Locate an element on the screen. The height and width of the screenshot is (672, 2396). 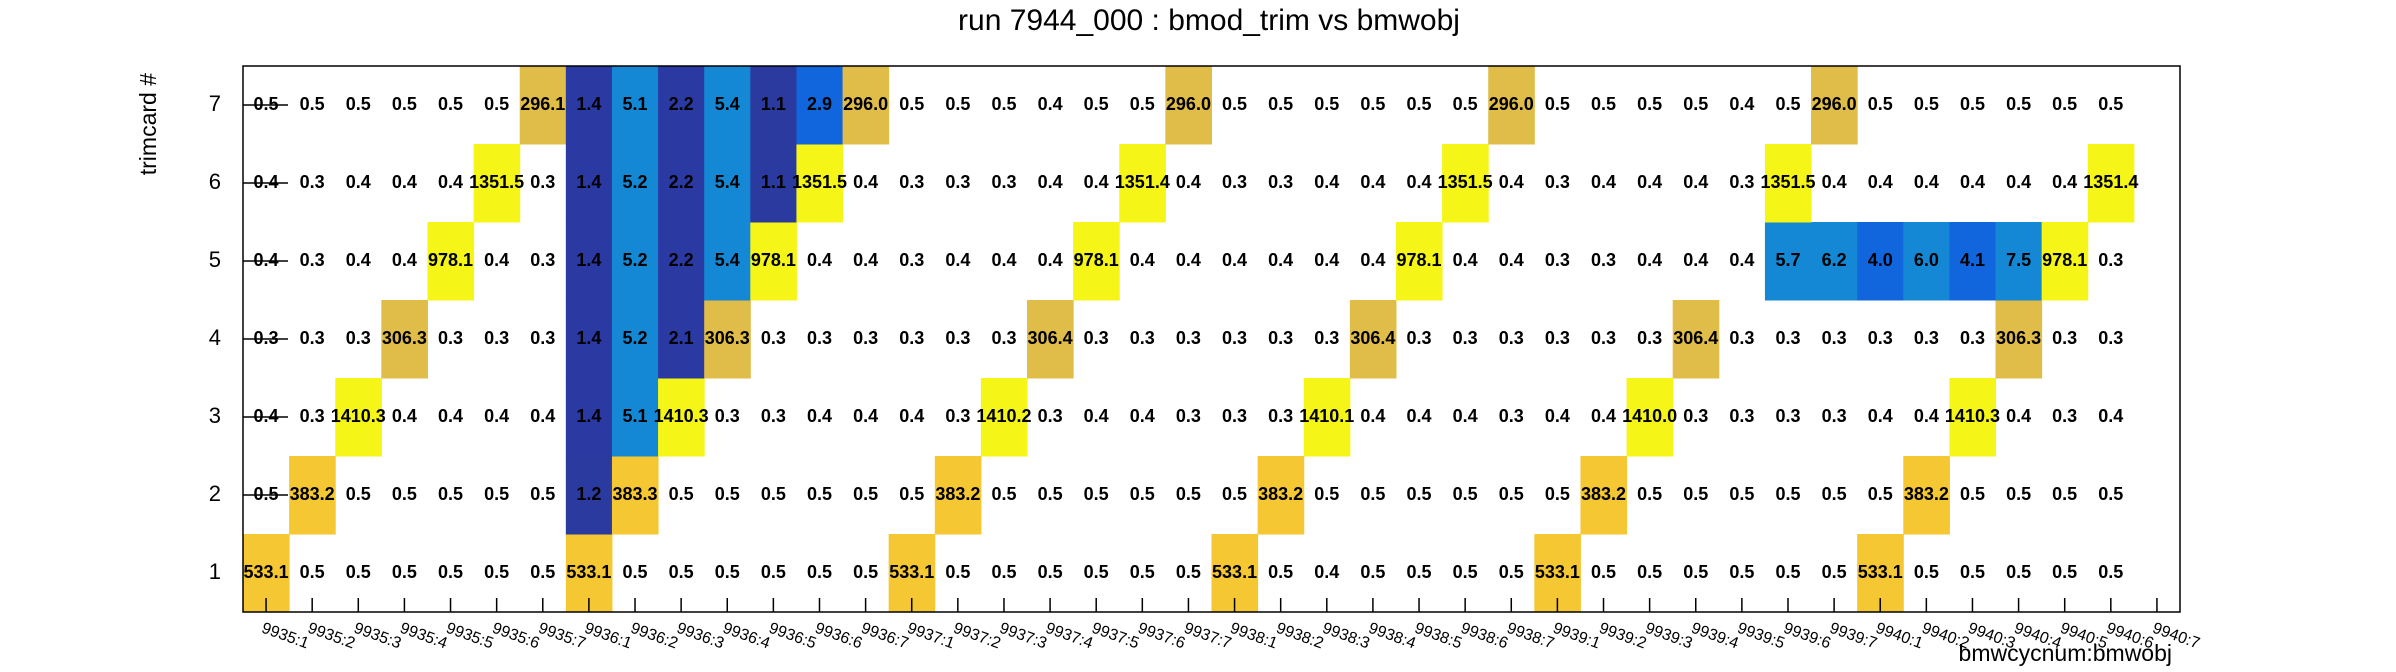
x-tick-label: 9935:1 is located at coordinates (285, 636).